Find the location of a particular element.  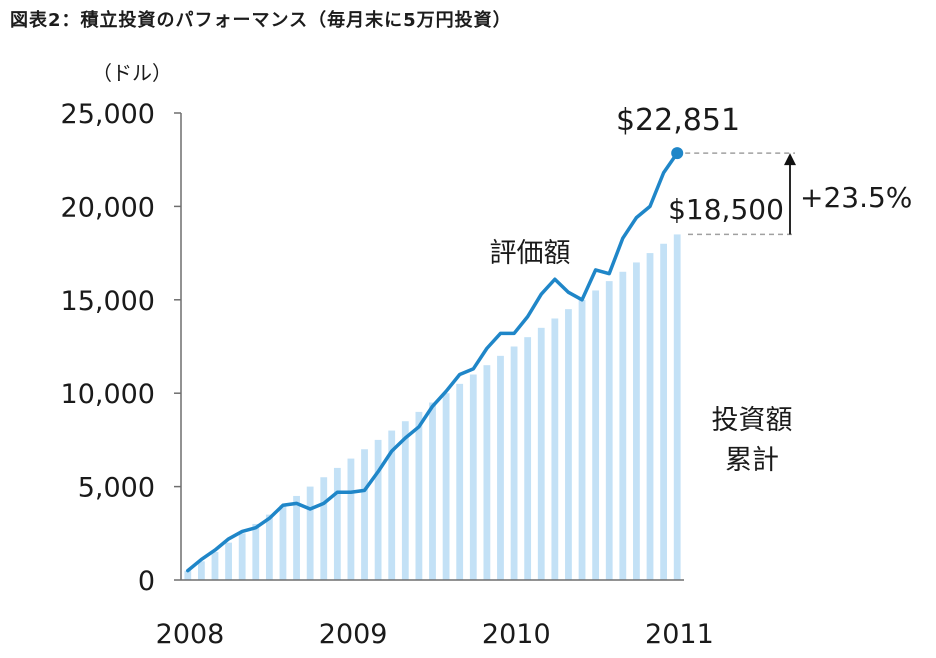

x-tick-label: 2010 is located at coordinates (516, 634).